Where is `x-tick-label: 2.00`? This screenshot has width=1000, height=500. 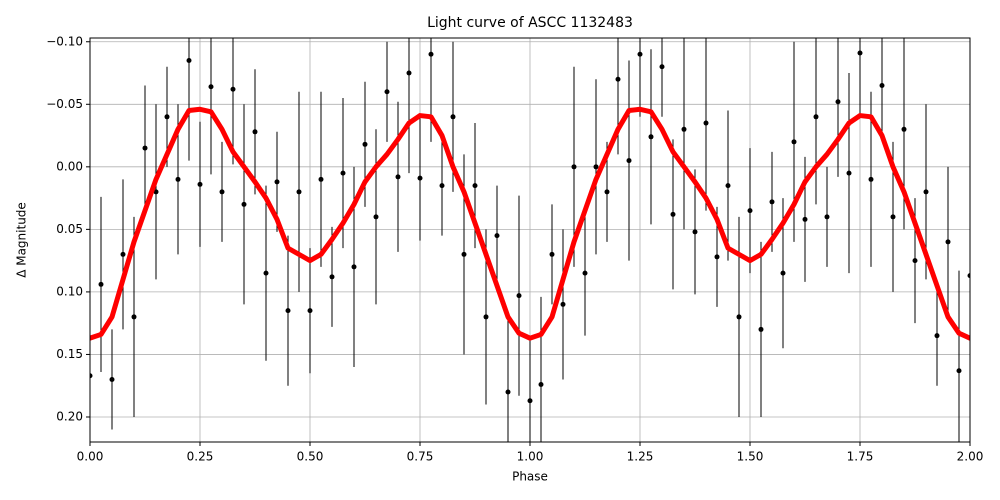 x-tick-label: 2.00 is located at coordinates (970, 457).